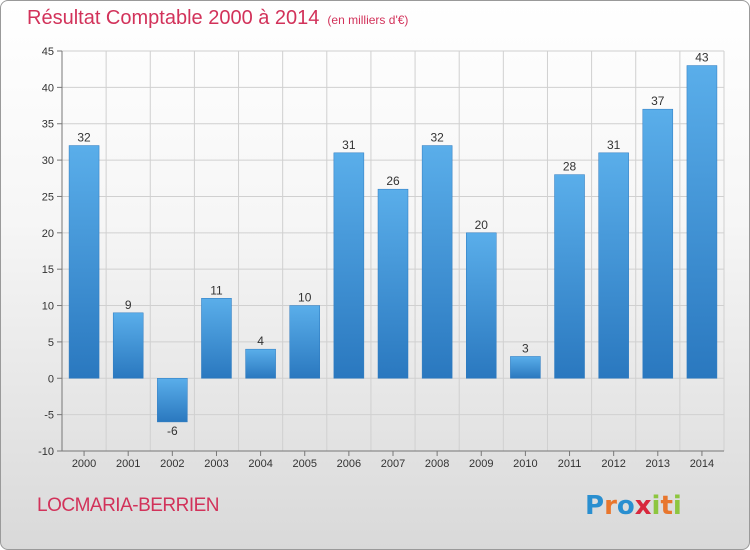 This screenshot has width=750, height=550. What do you see at coordinates (48, 161) in the screenshot?
I see `y-tick-label: 30` at bounding box center [48, 161].